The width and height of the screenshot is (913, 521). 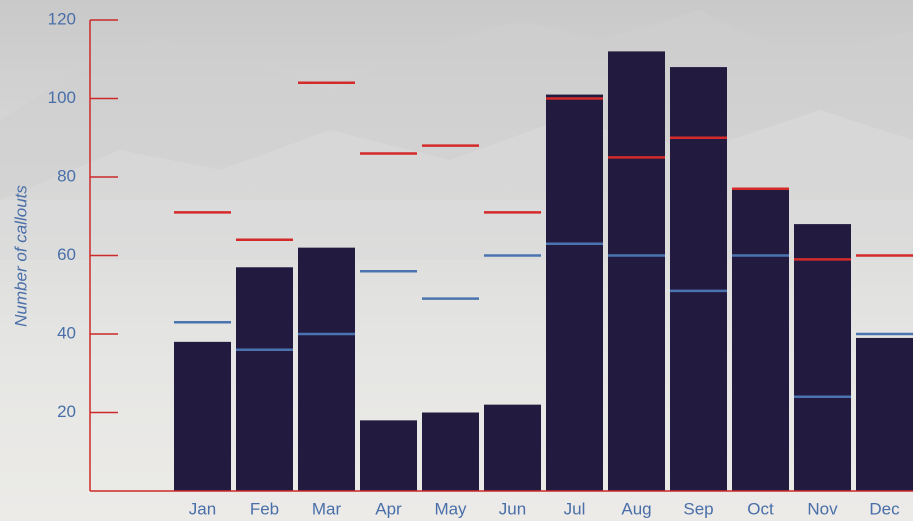 I want to click on x-tick-label: Dec, so click(x=884, y=508).